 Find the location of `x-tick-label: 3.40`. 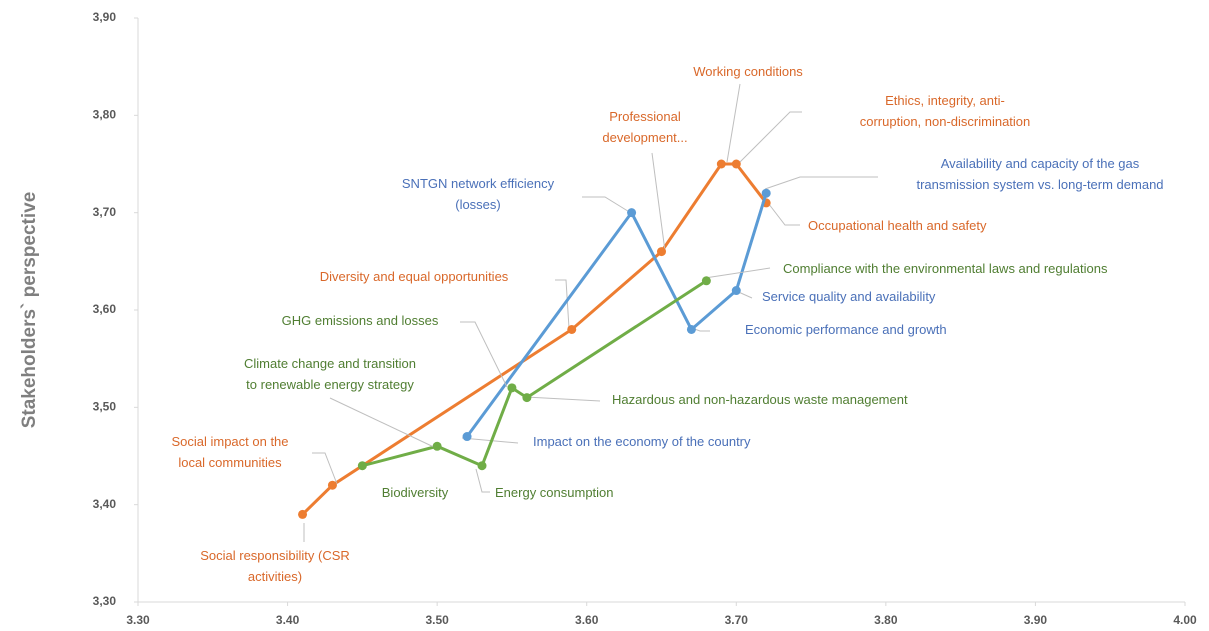

x-tick-label: 3.40 is located at coordinates (288, 620).